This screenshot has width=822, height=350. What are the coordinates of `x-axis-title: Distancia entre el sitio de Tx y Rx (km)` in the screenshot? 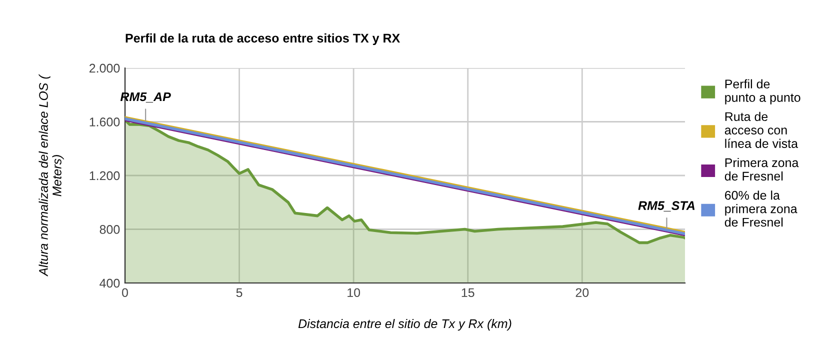 It's located at (405, 324).